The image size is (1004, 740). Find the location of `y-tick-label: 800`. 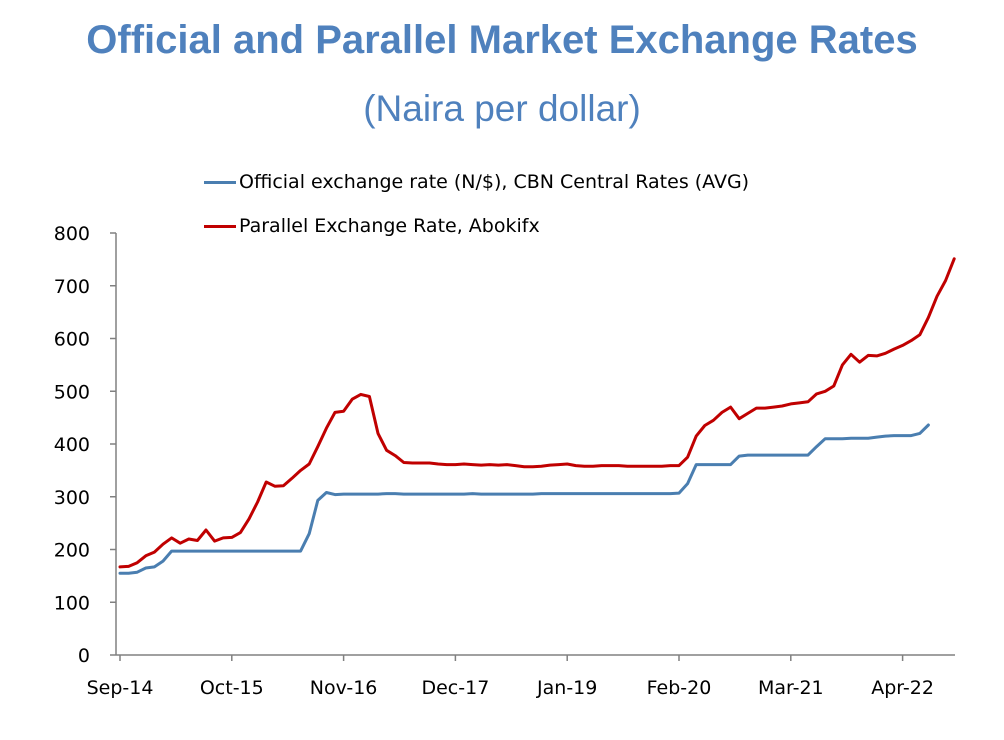

y-tick-label: 800 is located at coordinates (72, 234).